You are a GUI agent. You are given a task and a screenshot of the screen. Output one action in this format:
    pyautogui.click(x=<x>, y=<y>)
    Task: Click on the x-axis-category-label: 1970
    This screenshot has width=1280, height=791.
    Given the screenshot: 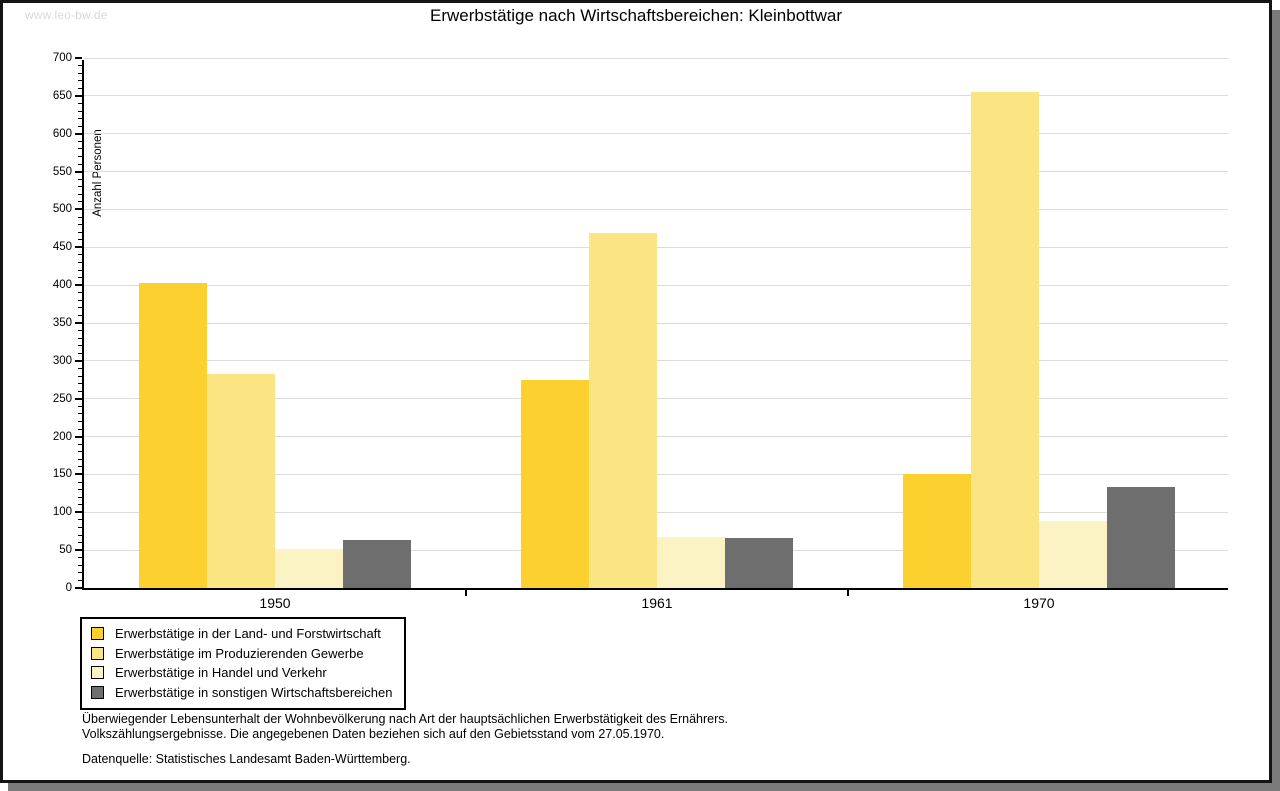 What is the action you would take?
    pyautogui.click(x=1039, y=603)
    